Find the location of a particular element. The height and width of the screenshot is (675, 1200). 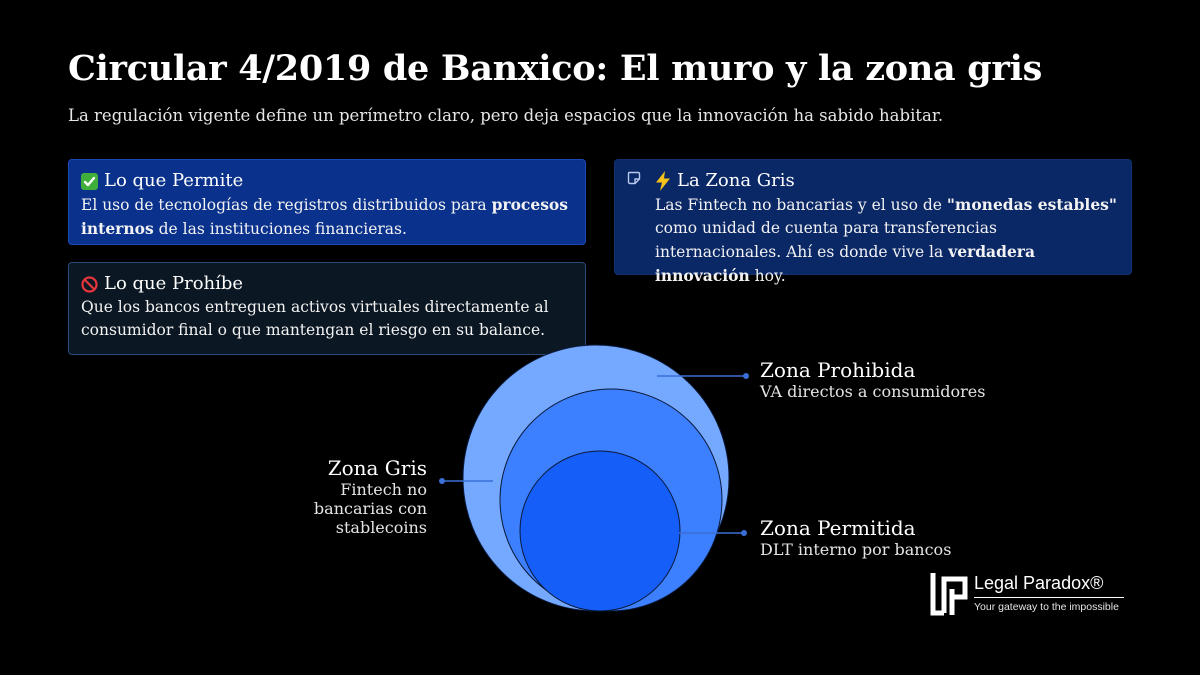

card-header: La Zona Gris is located at coordinates (886, 181).